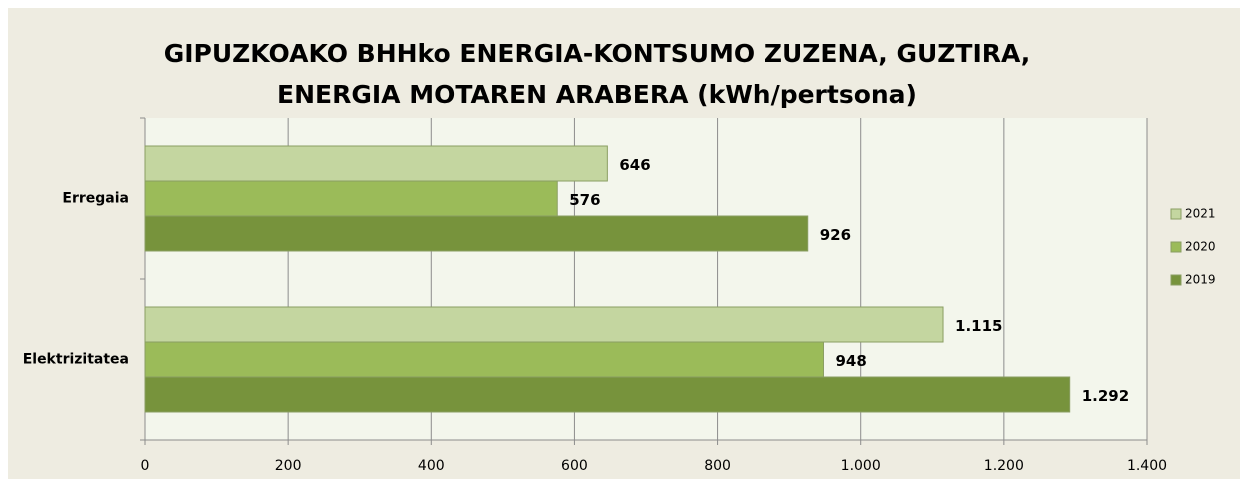 The height and width of the screenshot is (479, 1250). What do you see at coordinates (431, 466) in the screenshot?
I see `x-tick-label: 400` at bounding box center [431, 466].